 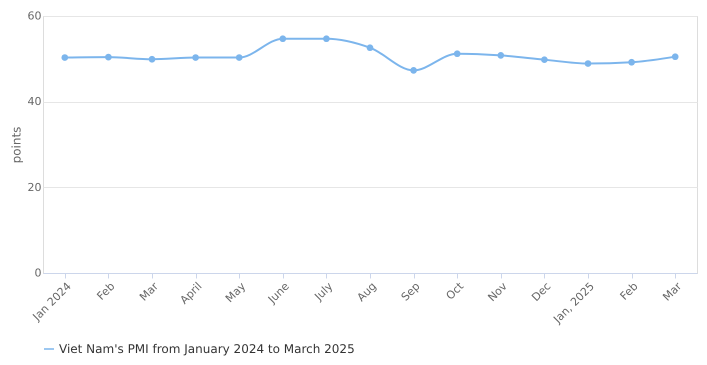 I want to click on y-tick-label: 60, so click(x=35, y=16).